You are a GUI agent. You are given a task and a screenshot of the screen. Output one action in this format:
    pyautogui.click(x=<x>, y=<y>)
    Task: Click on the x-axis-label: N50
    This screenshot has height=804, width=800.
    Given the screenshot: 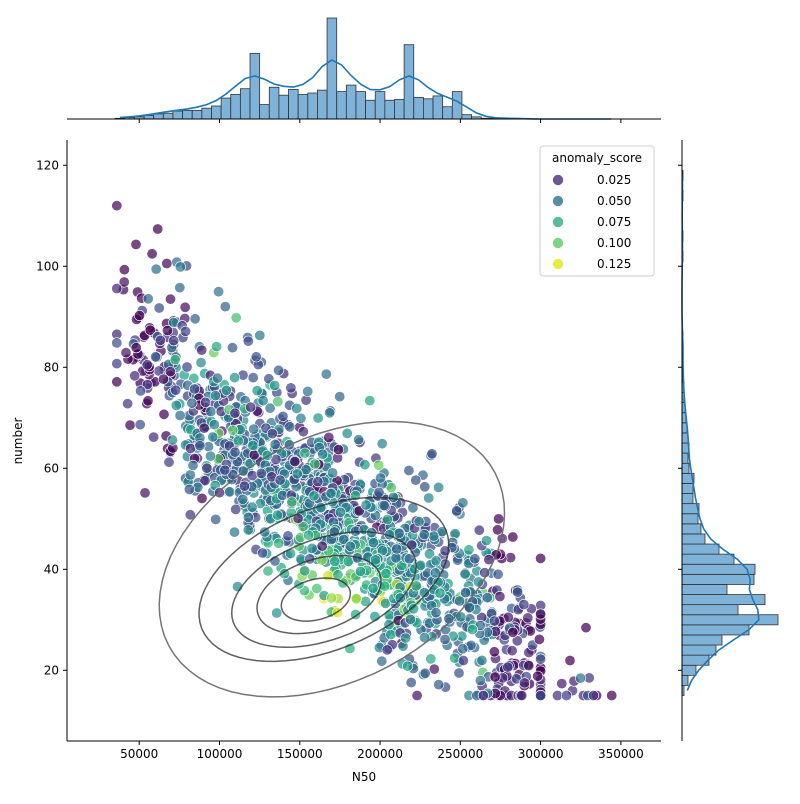 What is the action you would take?
    pyautogui.click(x=364, y=777)
    